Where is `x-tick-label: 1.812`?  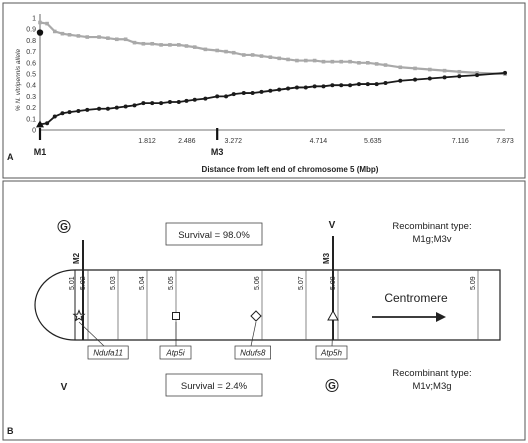
x-tick-label: 1.812 is located at coordinates (147, 141).